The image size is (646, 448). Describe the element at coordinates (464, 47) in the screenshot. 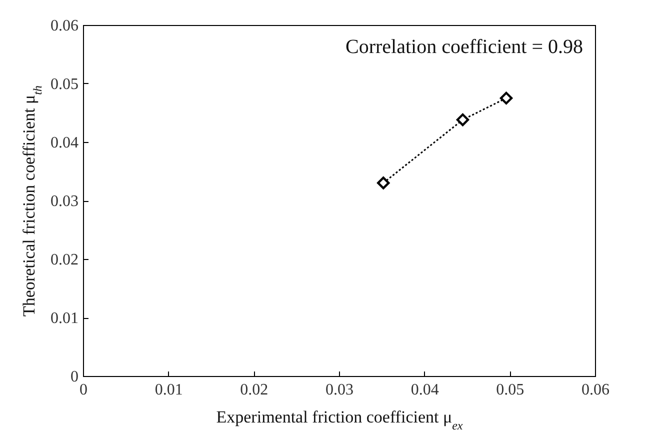

I see `annotation: Correlation coefficient = 0.98` at that location.